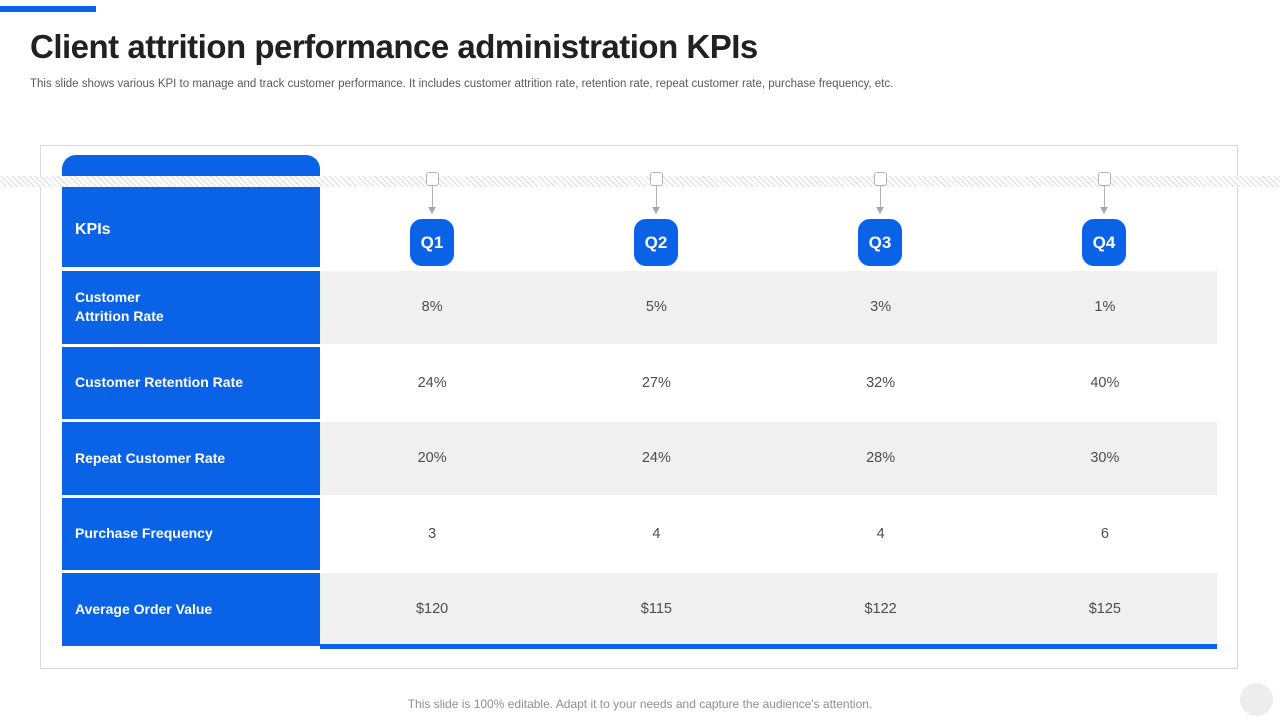 The width and height of the screenshot is (1280, 720). I want to click on column-header-q1: Q1, so click(432, 219).